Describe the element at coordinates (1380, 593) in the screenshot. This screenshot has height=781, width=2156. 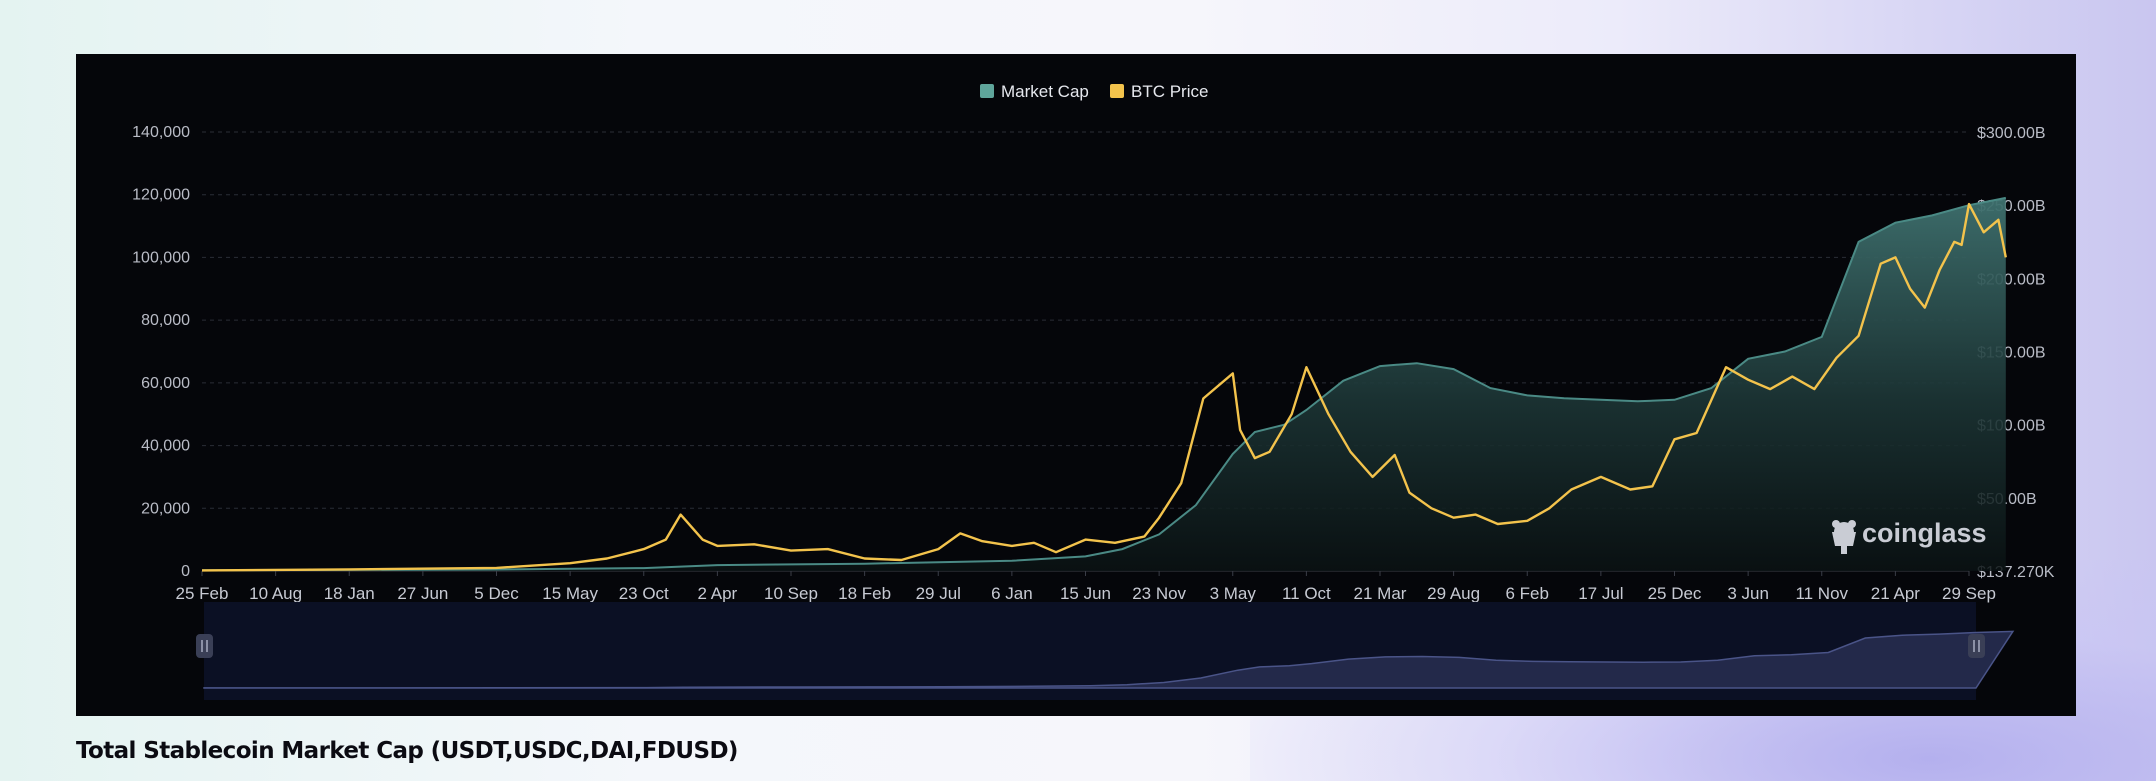
I see `x-tick-label: 21 Mar` at that location.